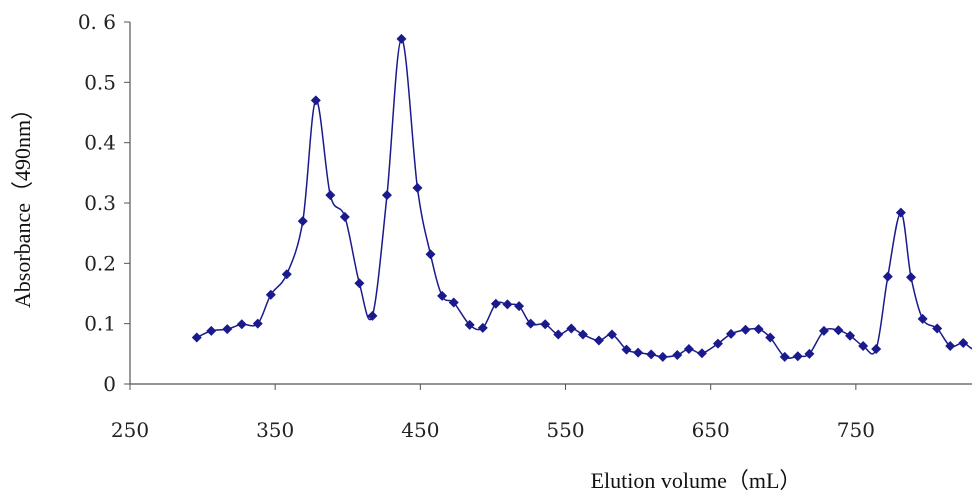 This screenshot has height=493, width=972. What do you see at coordinates (275, 430) in the screenshot?
I see `x-tick-label: 350` at bounding box center [275, 430].